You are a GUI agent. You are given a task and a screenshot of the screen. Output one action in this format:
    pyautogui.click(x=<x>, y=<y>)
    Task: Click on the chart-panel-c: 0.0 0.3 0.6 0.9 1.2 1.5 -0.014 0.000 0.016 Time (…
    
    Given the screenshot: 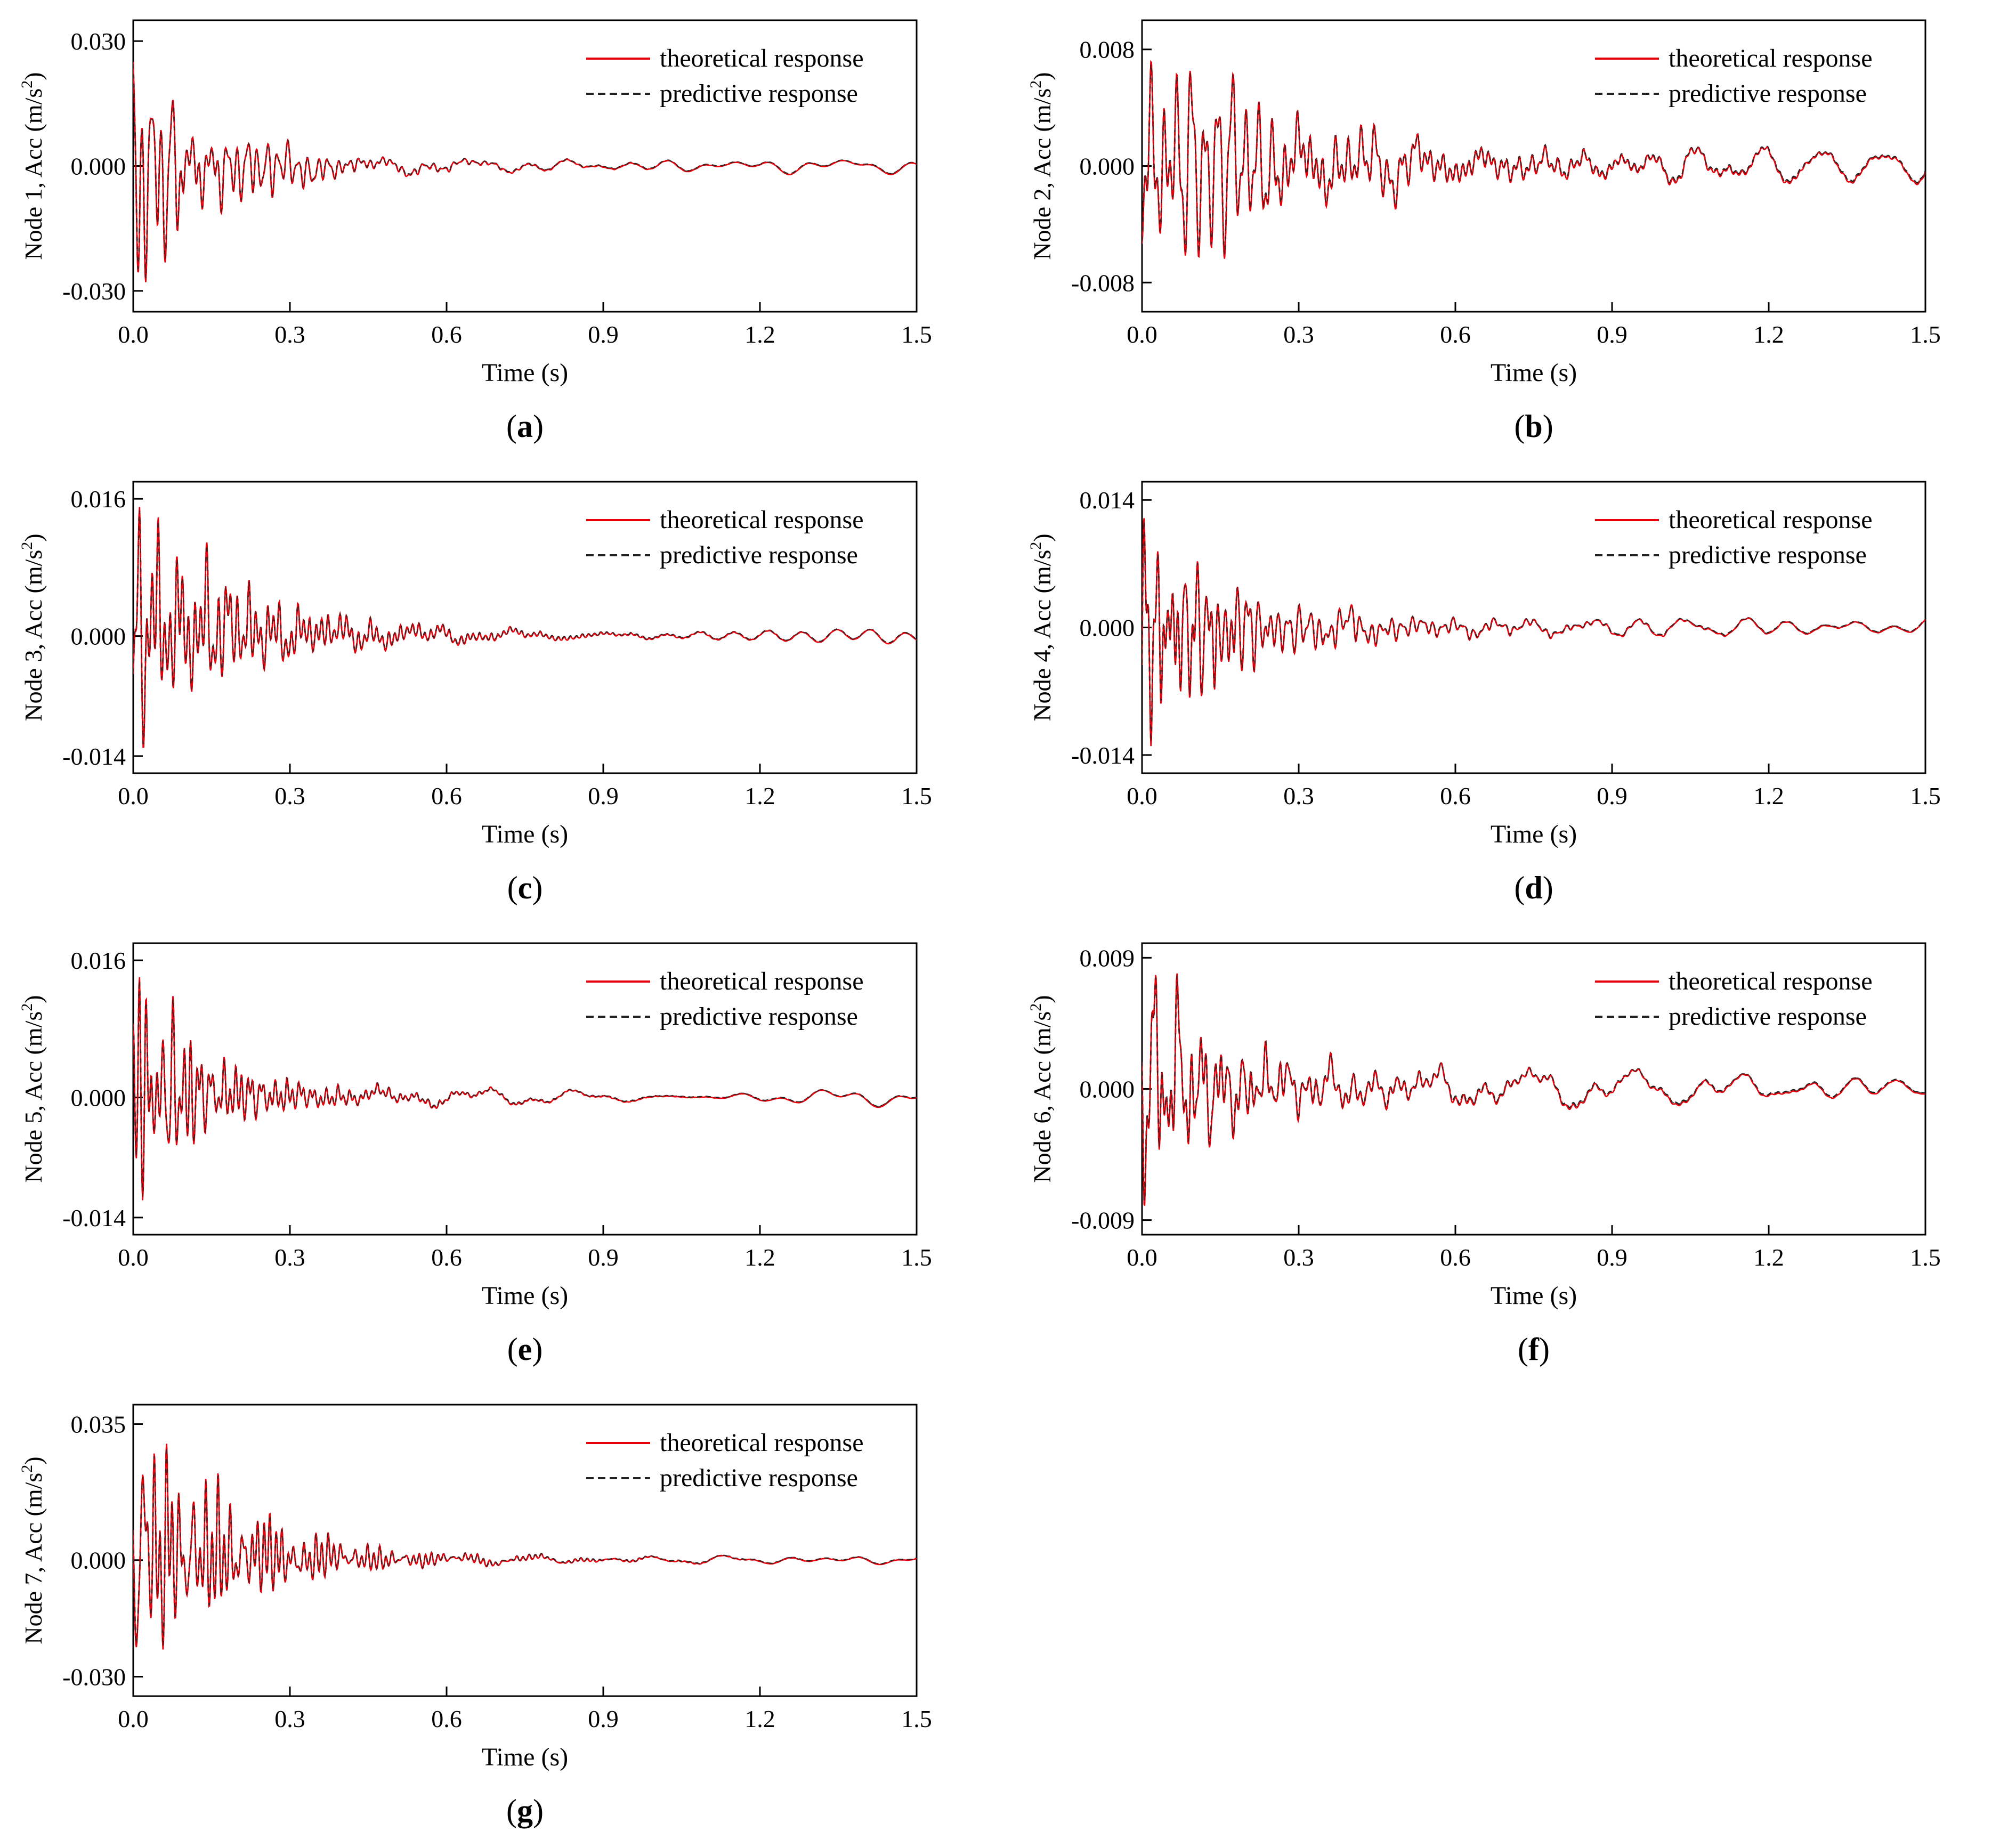 What is the action you would take?
    pyautogui.click(x=475, y=693)
    